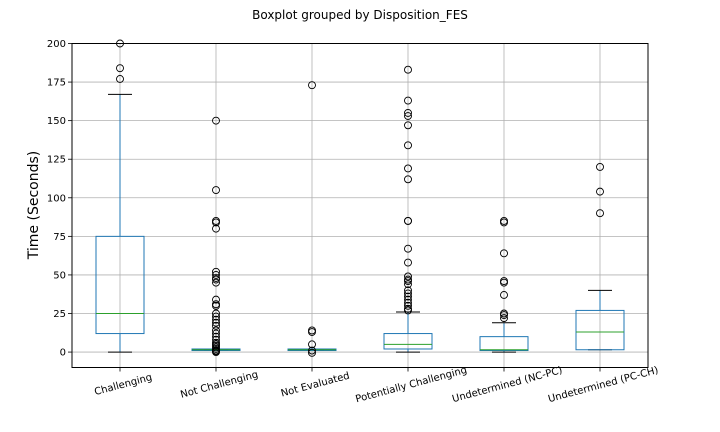  What do you see at coordinates (34, 205) in the screenshot?
I see `y-axis-label: Time (Seconds)` at bounding box center [34, 205].